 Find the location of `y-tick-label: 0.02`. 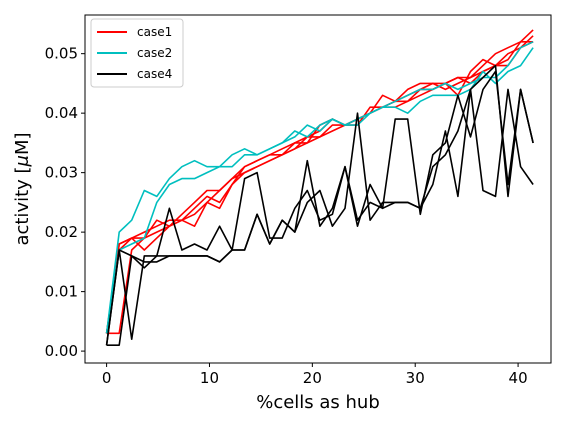

y-tick-label: 0.02 is located at coordinates (61, 232).